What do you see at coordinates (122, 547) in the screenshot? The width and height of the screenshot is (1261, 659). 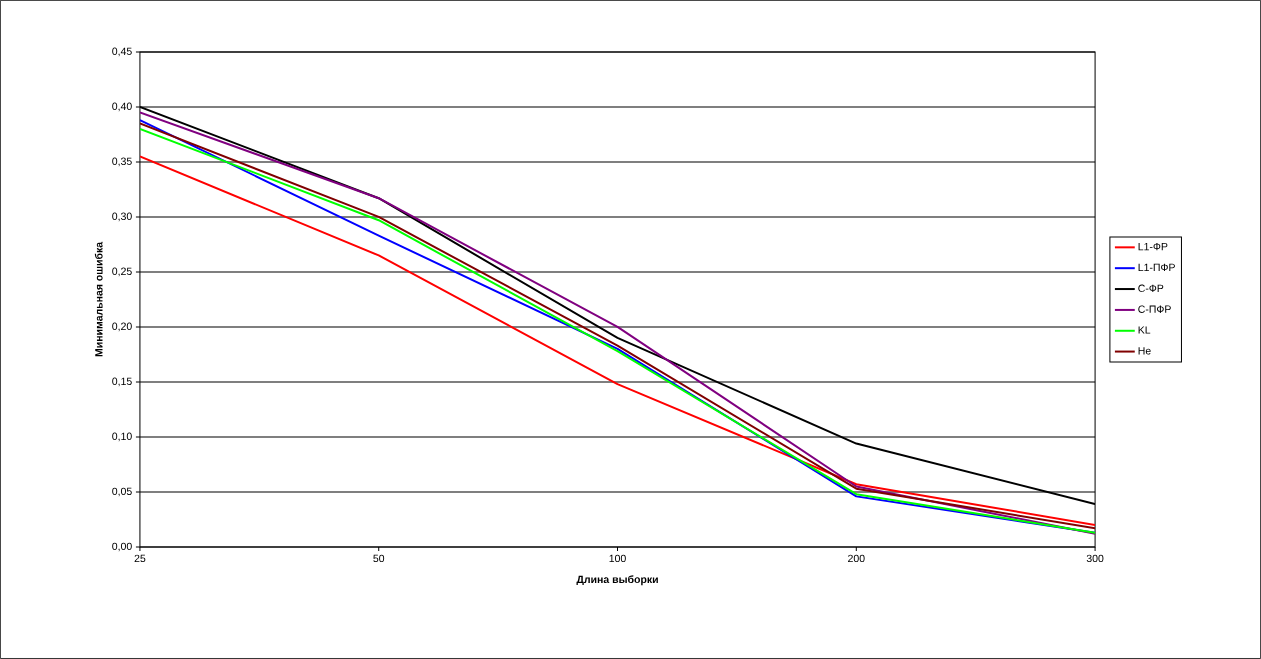 I see `y-tick-label: 0,00` at bounding box center [122, 547].